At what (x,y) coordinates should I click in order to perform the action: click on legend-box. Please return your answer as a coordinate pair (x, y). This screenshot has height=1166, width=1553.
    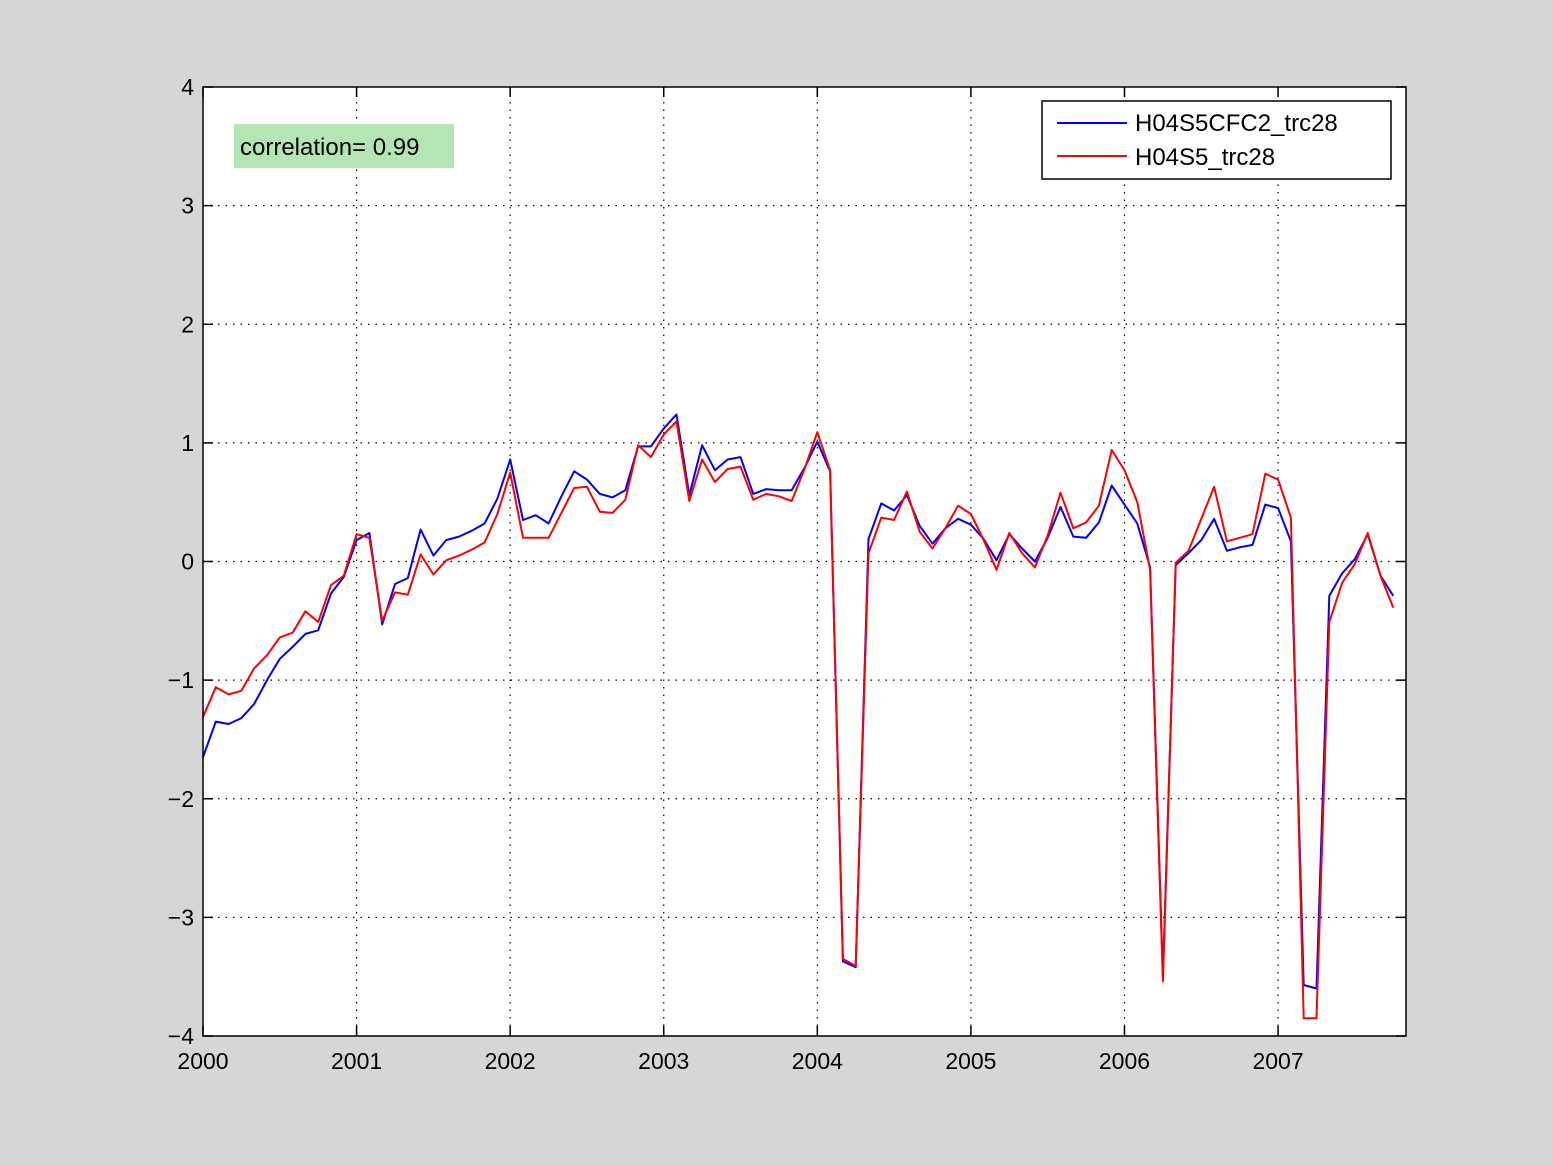
    Looking at the image, I should click on (1216, 140).